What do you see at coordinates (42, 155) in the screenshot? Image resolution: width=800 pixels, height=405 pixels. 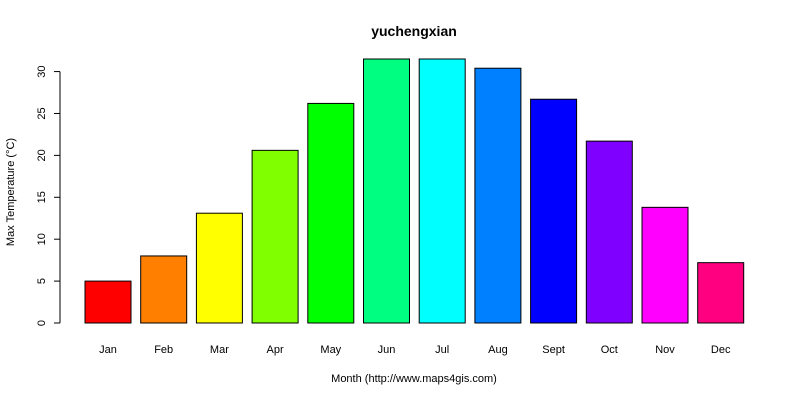 I see `y-tick-label: 20` at bounding box center [42, 155].